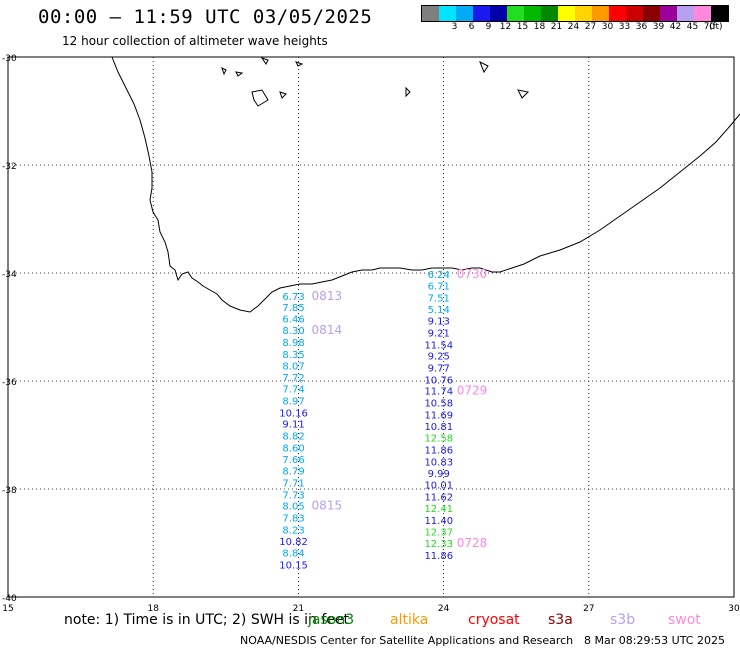 The image size is (740, 650). What do you see at coordinates (692, 27) in the screenshot?
I see `colorbar-tick-label: 45` at bounding box center [692, 27].